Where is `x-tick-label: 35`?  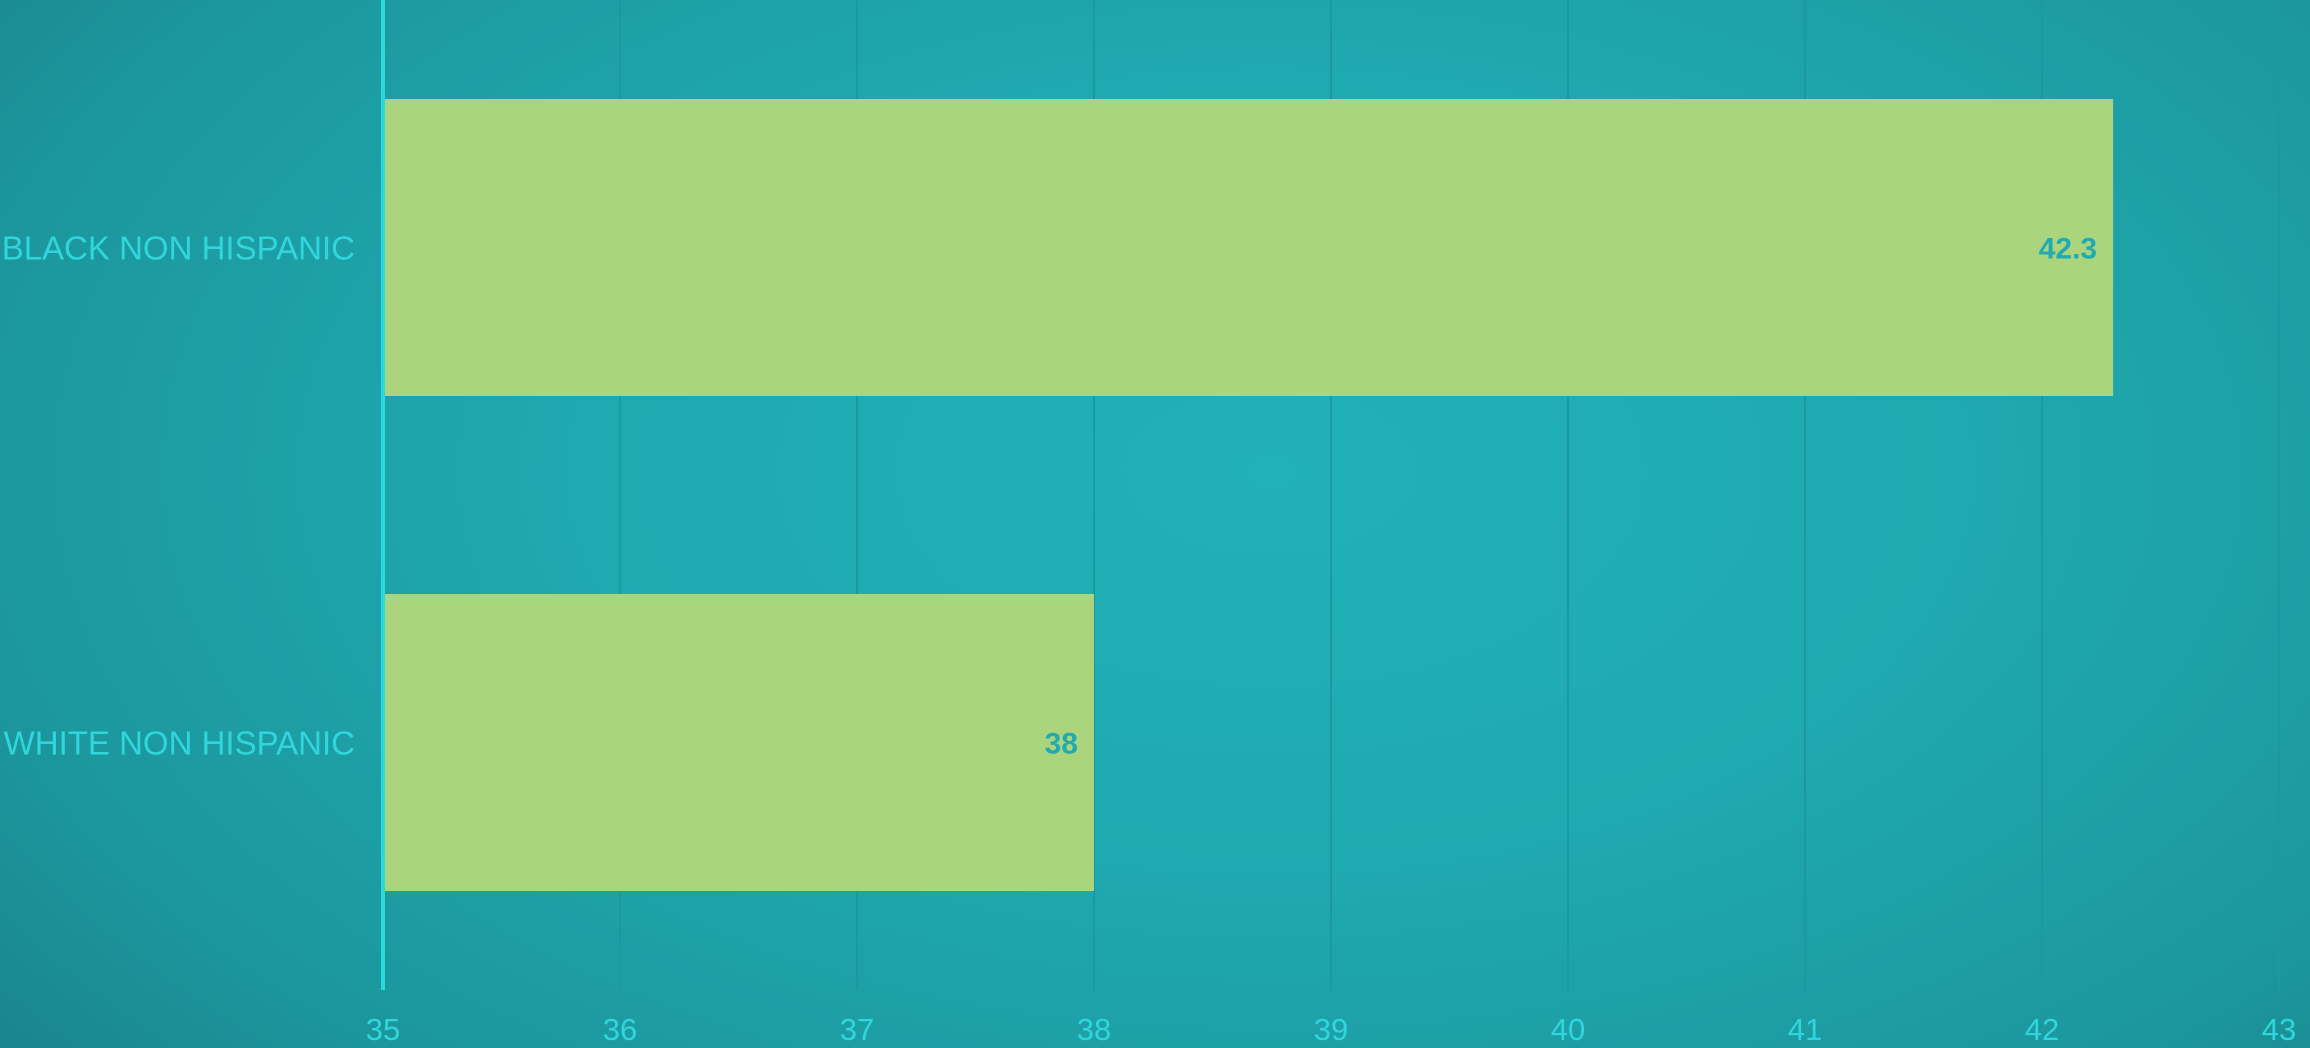
x-tick-label: 35 is located at coordinates (383, 1029).